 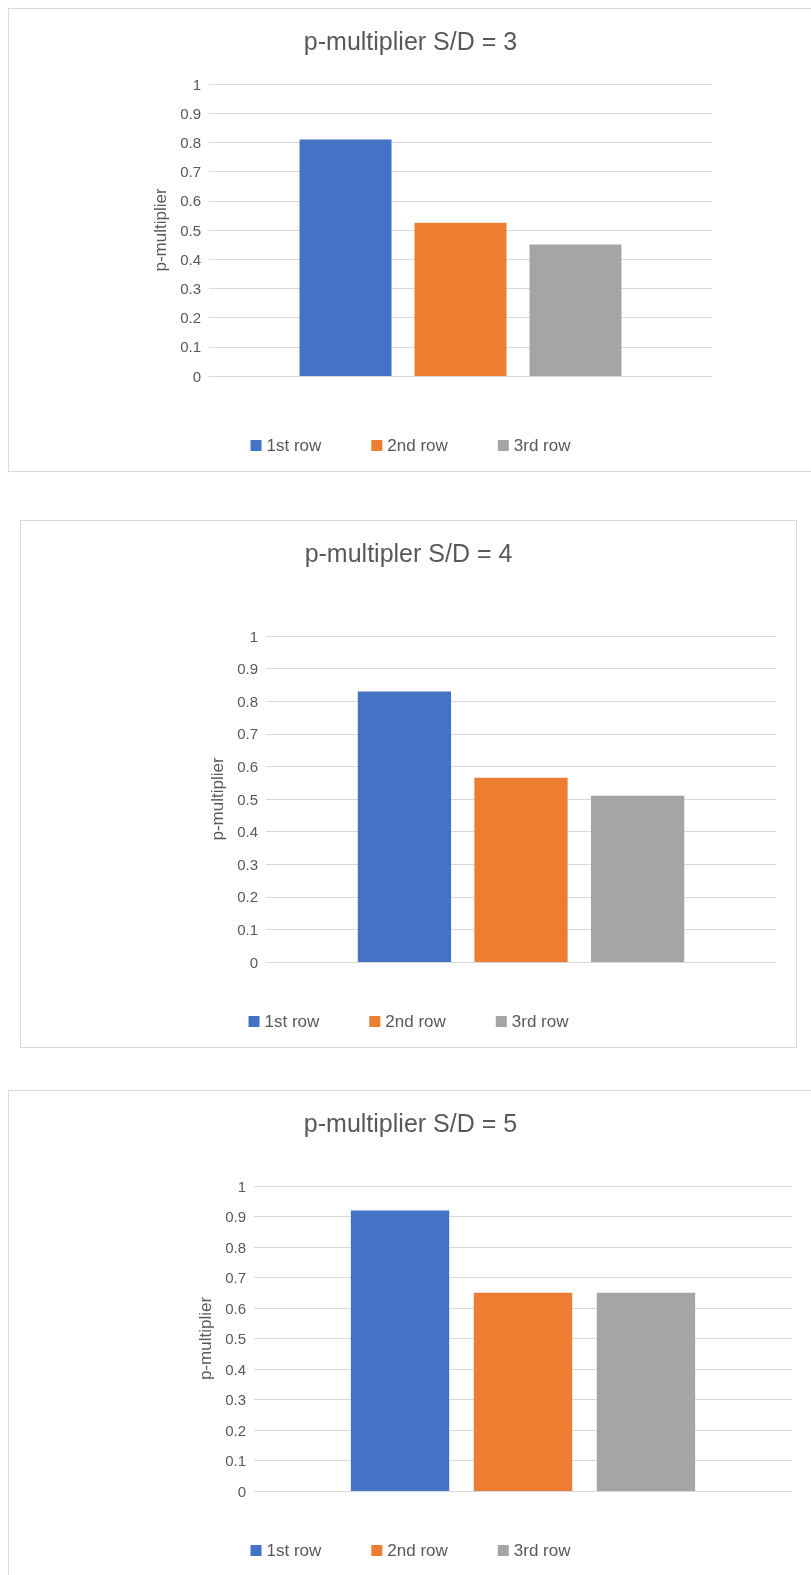 What do you see at coordinates (410, 1122) in the screenshot?
I see `chart-title: p-multiplier S/D = 5` at bounding box center [410, 1122].